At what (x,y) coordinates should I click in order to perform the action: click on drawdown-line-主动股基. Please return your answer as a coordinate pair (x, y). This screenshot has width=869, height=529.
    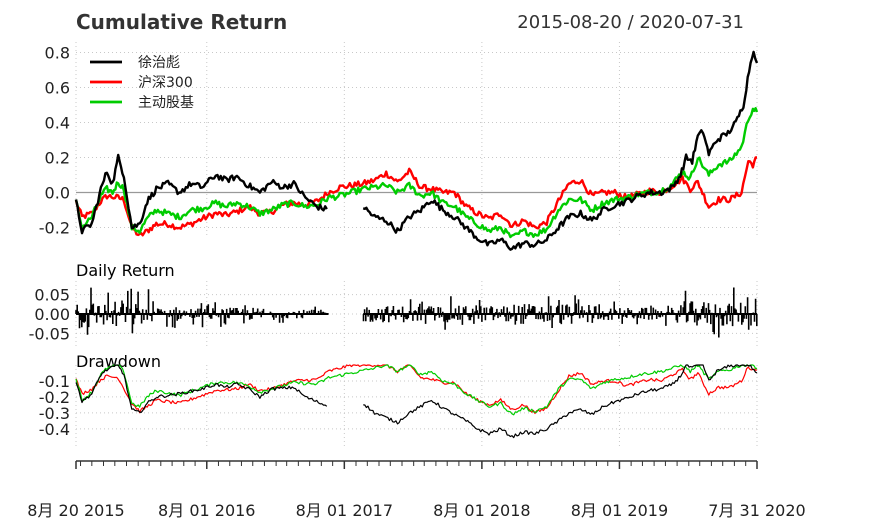
    Looking at the image, I should click on (416, 390).